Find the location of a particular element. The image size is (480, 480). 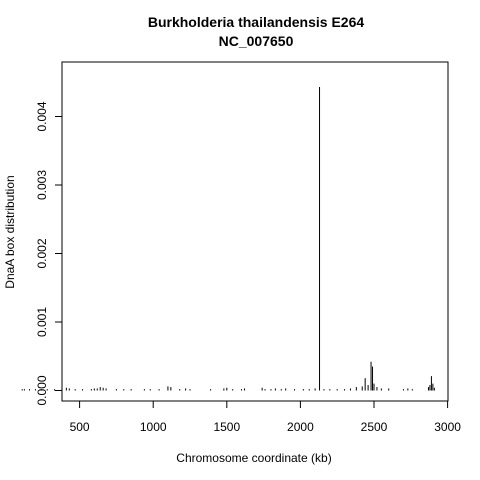

x-axis: 500 1000 1500 2000 2500 3000 is located at coordinates (265, 417).